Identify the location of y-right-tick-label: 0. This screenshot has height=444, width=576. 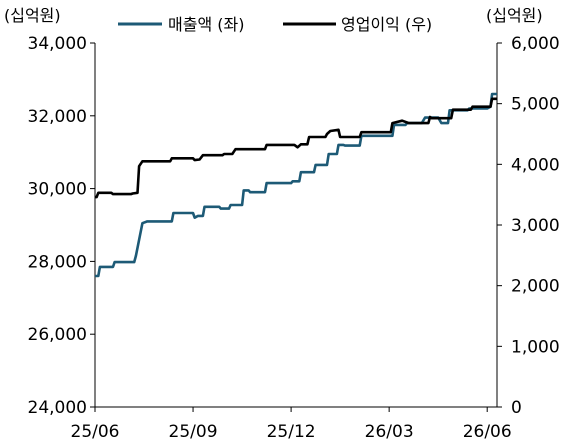
(516, 408).